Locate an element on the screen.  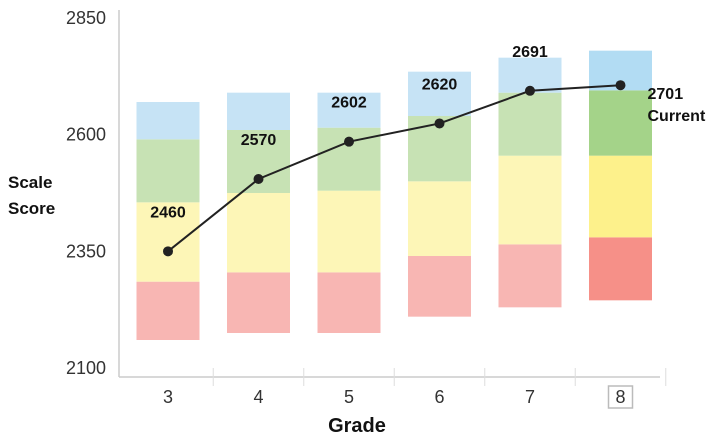
y-axis-title-line2: Score is located at coordinates (31, 208).